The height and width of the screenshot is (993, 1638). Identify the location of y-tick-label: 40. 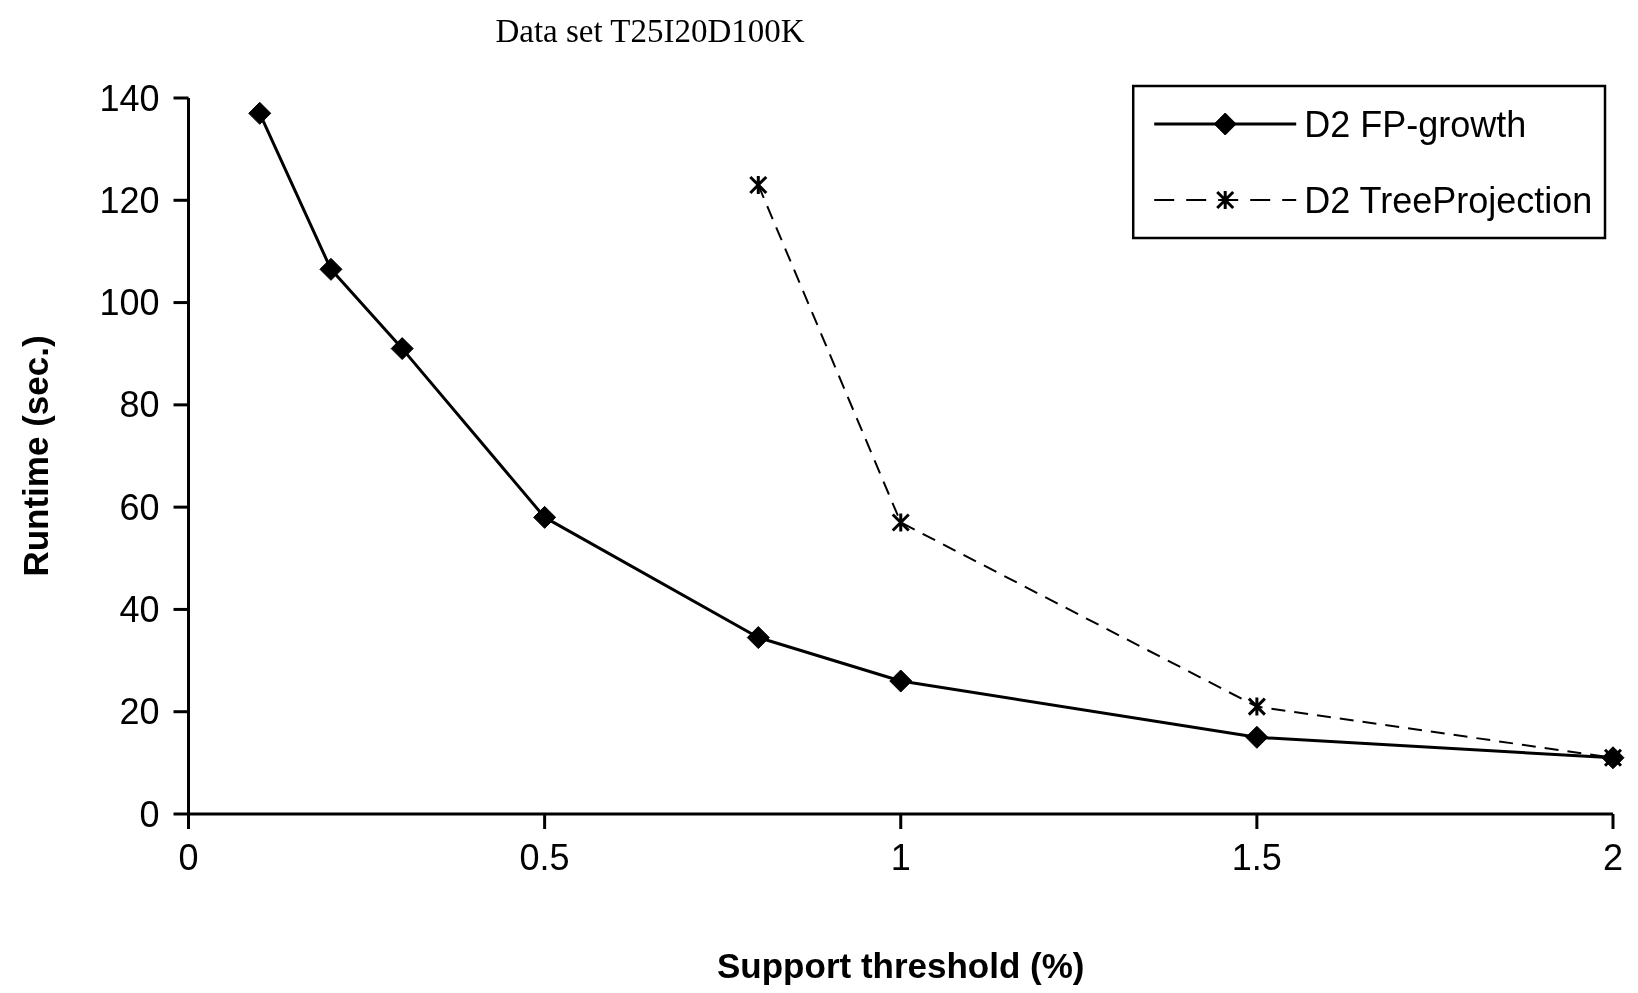
(139, 610).